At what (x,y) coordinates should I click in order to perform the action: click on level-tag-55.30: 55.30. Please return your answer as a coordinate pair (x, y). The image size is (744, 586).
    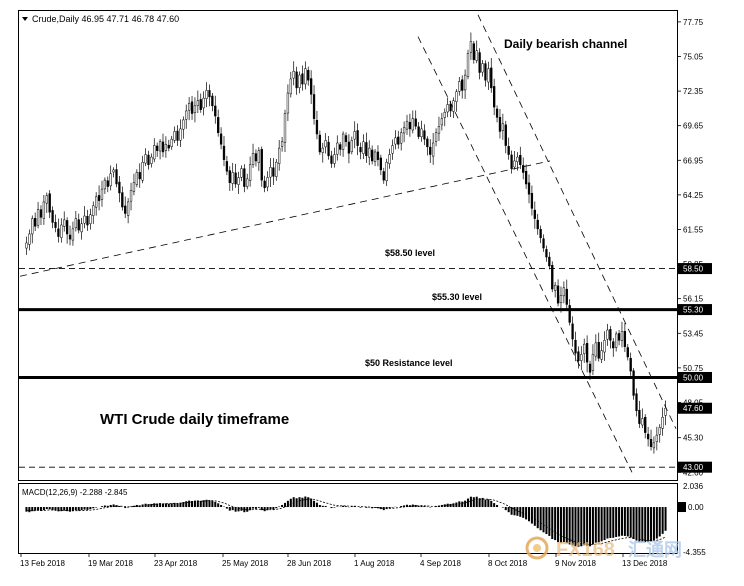
    Looking at the image, I should click on (693, 310).